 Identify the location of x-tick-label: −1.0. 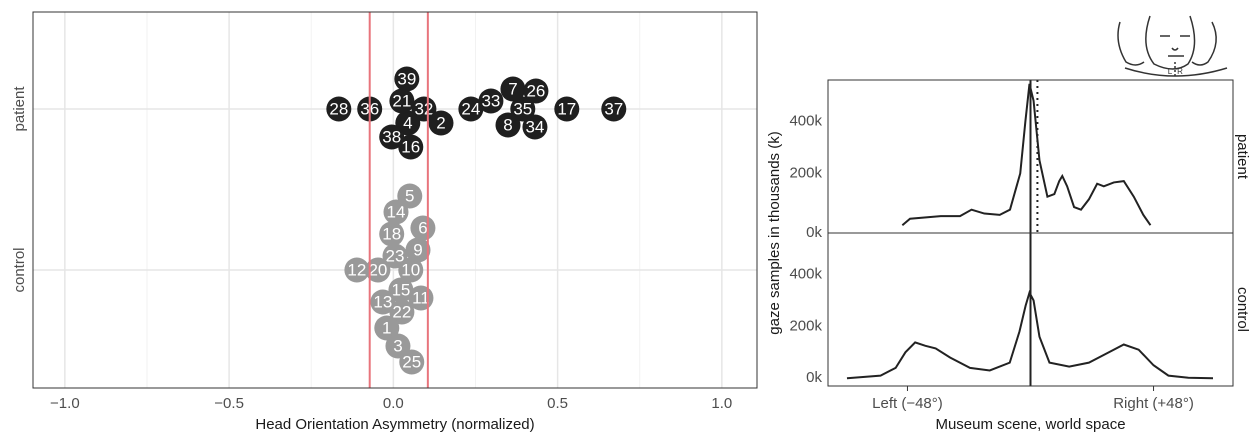
(65, 403).